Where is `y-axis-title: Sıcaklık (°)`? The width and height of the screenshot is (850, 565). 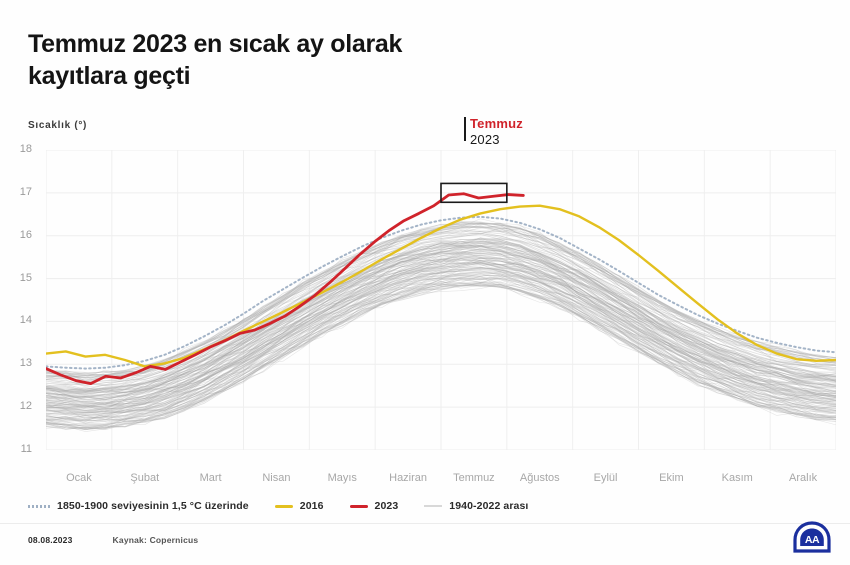
y-axis-title: Sıcaklık (°) is located at coordinates (58, 125).